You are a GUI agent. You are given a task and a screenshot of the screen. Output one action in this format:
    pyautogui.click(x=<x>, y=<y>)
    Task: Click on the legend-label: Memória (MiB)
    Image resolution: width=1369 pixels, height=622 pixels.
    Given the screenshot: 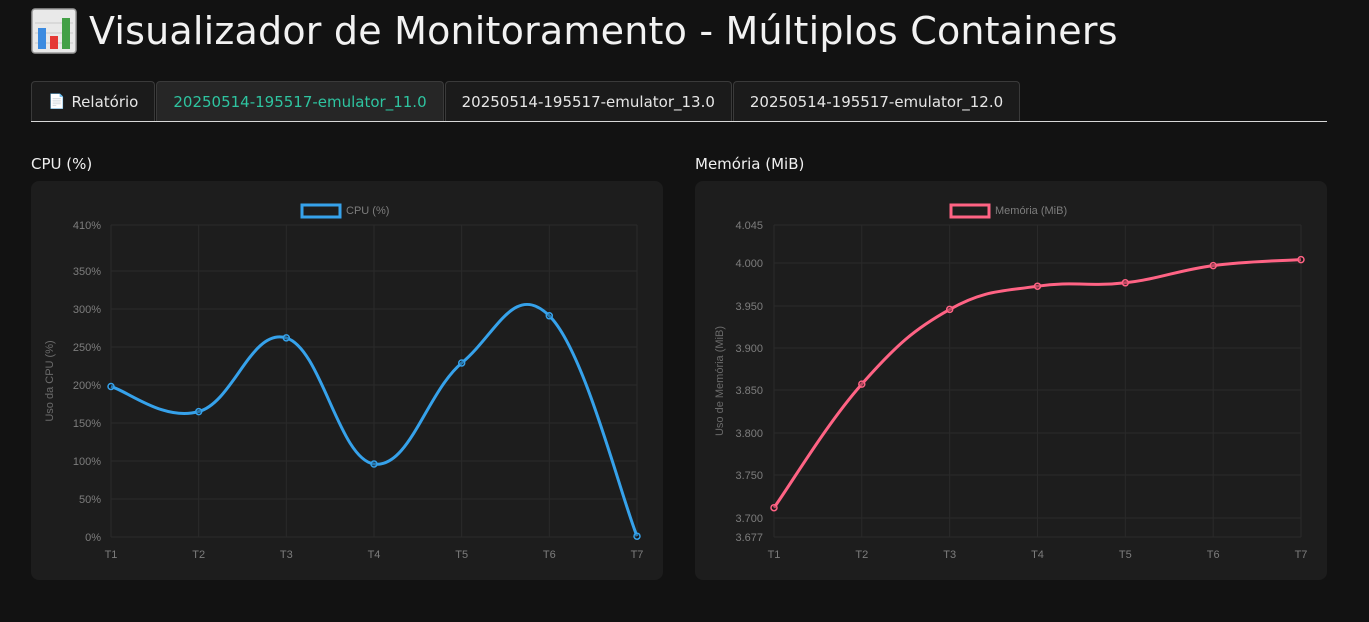 What is the action you would take?
    pyautogui.click(x=1031, y=211)
    